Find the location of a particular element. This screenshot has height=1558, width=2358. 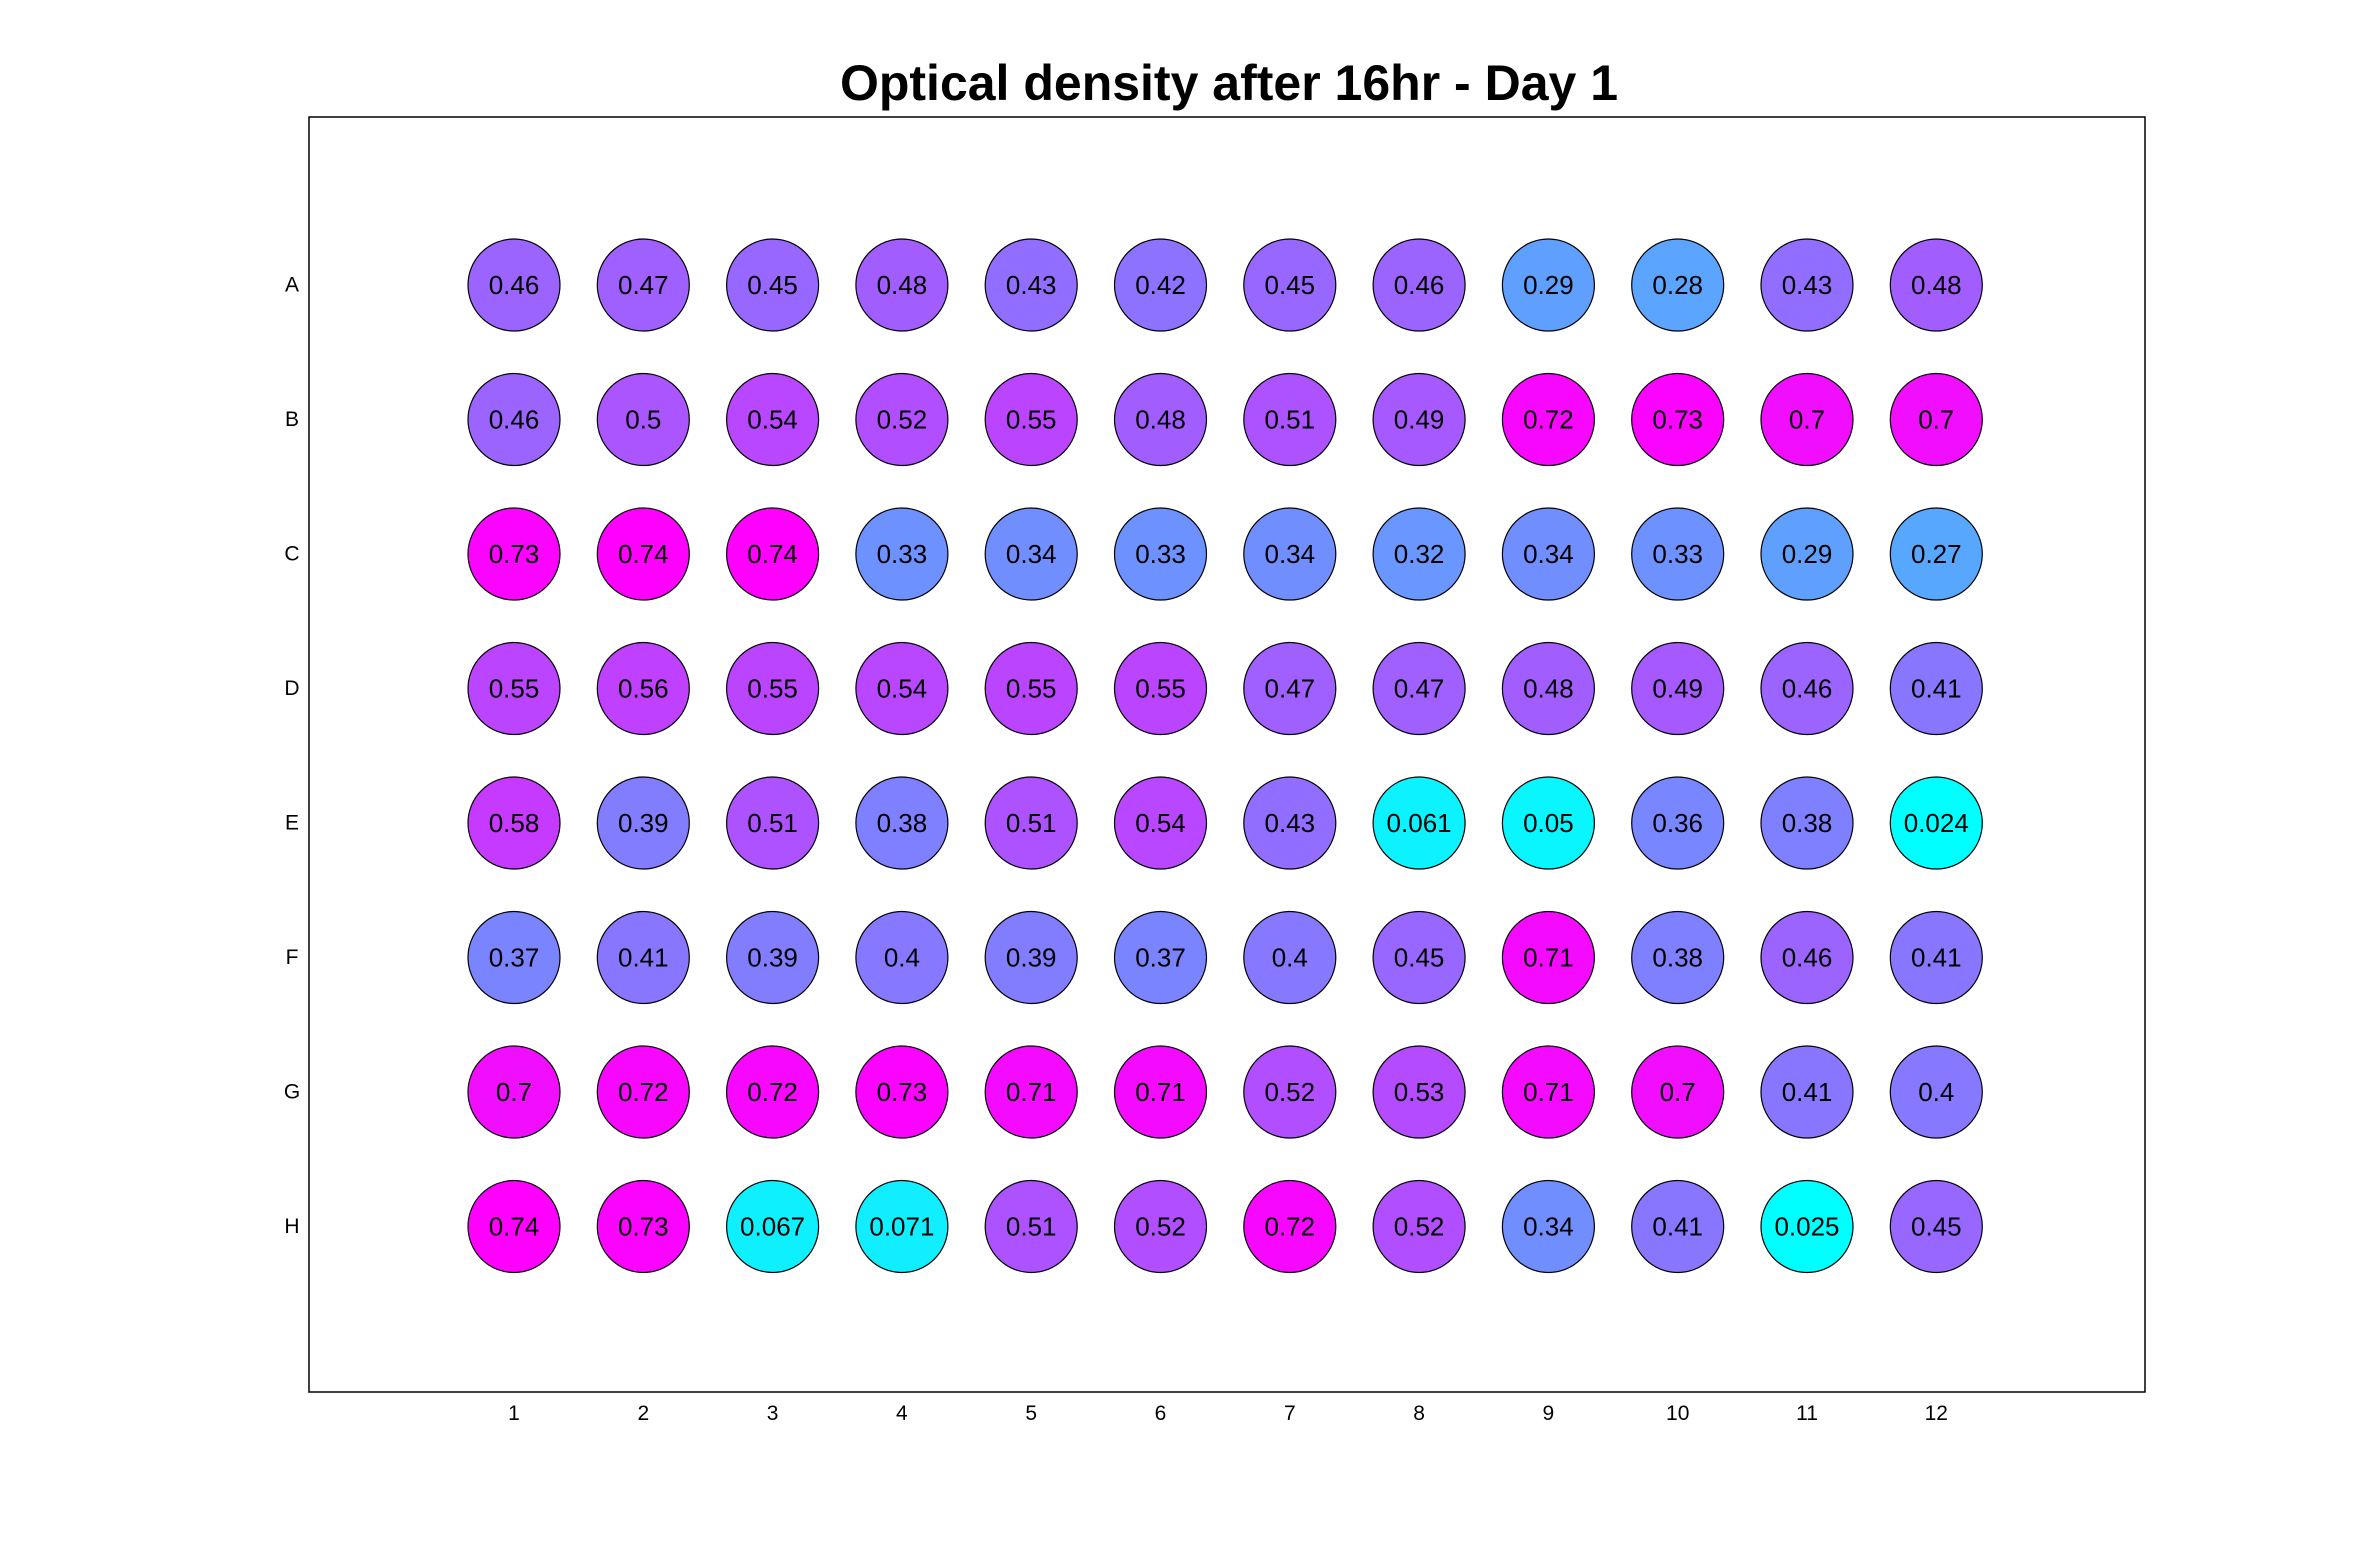

well: 0.56 is located at coordinates (643, 688).